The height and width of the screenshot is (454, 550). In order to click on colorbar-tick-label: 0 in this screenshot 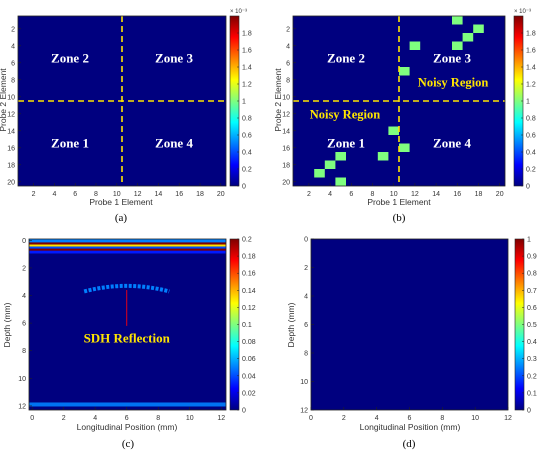, I will do `click(528, 187)`.